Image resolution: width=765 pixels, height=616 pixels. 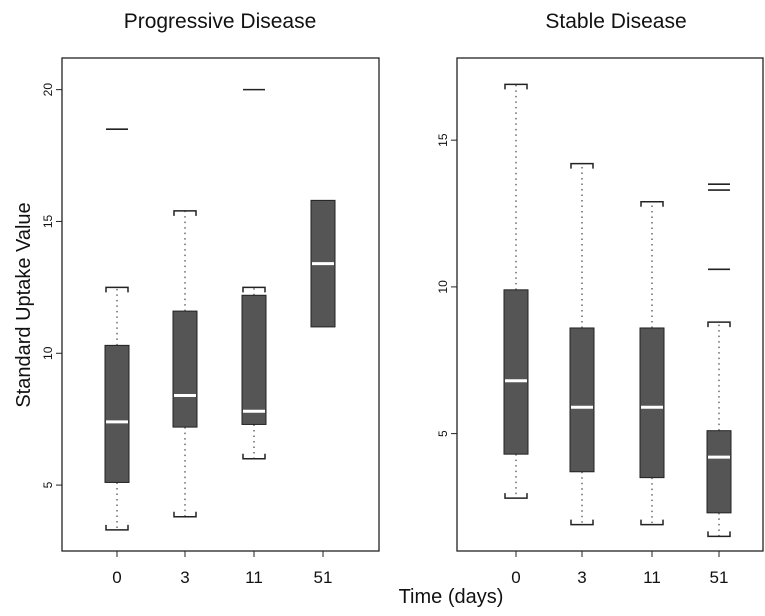 I want to click on panel-title: Progressive Disease, so click(x=220, y=21).